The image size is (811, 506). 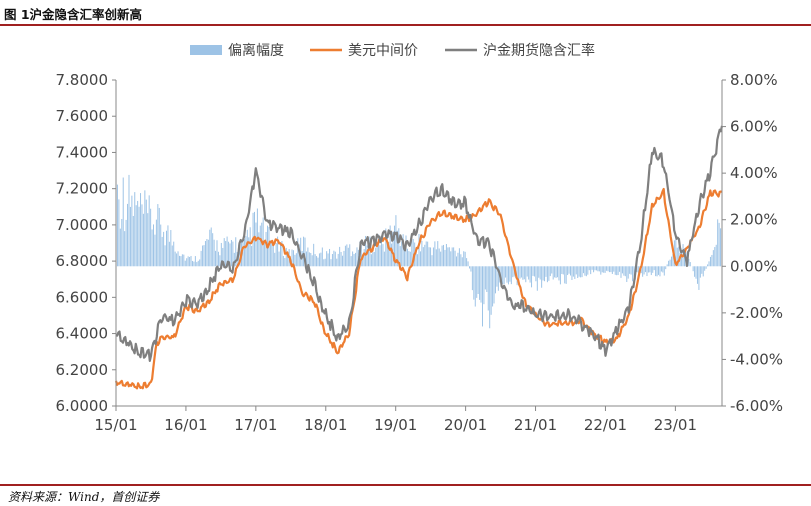 What do you see at coordinates (82, 152) in the screenshot?
I see `y-left-tick-label: 7.4000` at bounding box center [82, 152].